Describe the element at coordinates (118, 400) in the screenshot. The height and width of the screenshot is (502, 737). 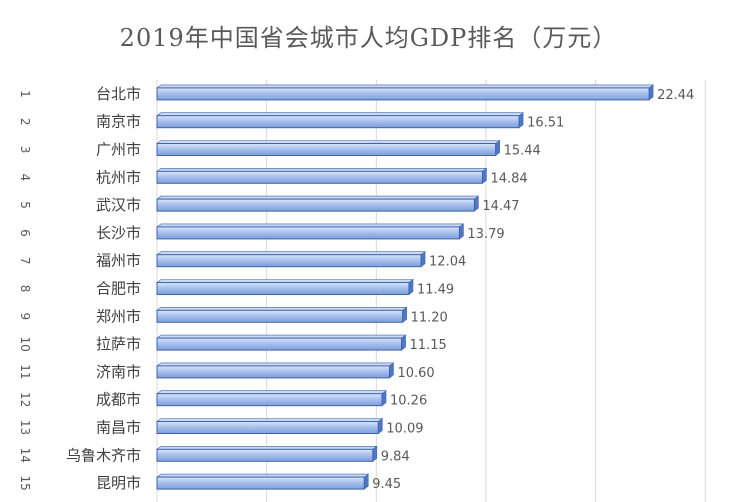
I see `category-label: 成都市` at that location.